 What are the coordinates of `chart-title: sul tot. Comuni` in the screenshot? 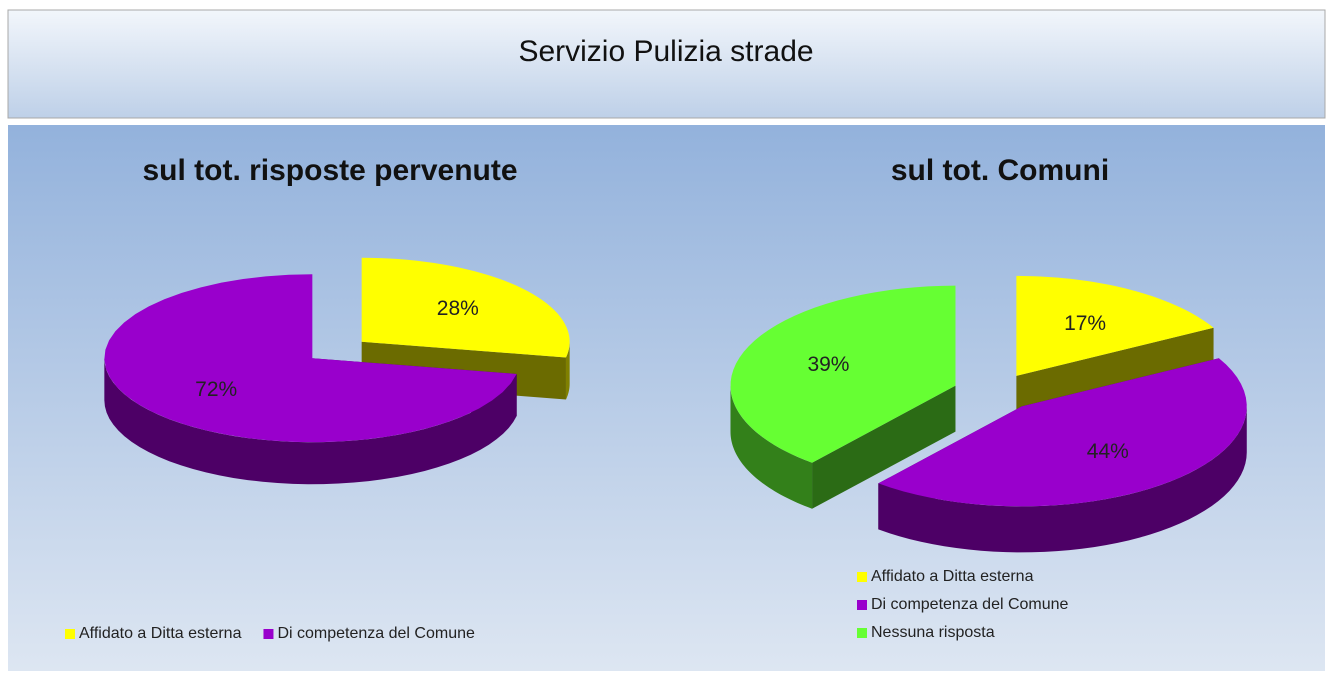 It's located at (1000, 170).